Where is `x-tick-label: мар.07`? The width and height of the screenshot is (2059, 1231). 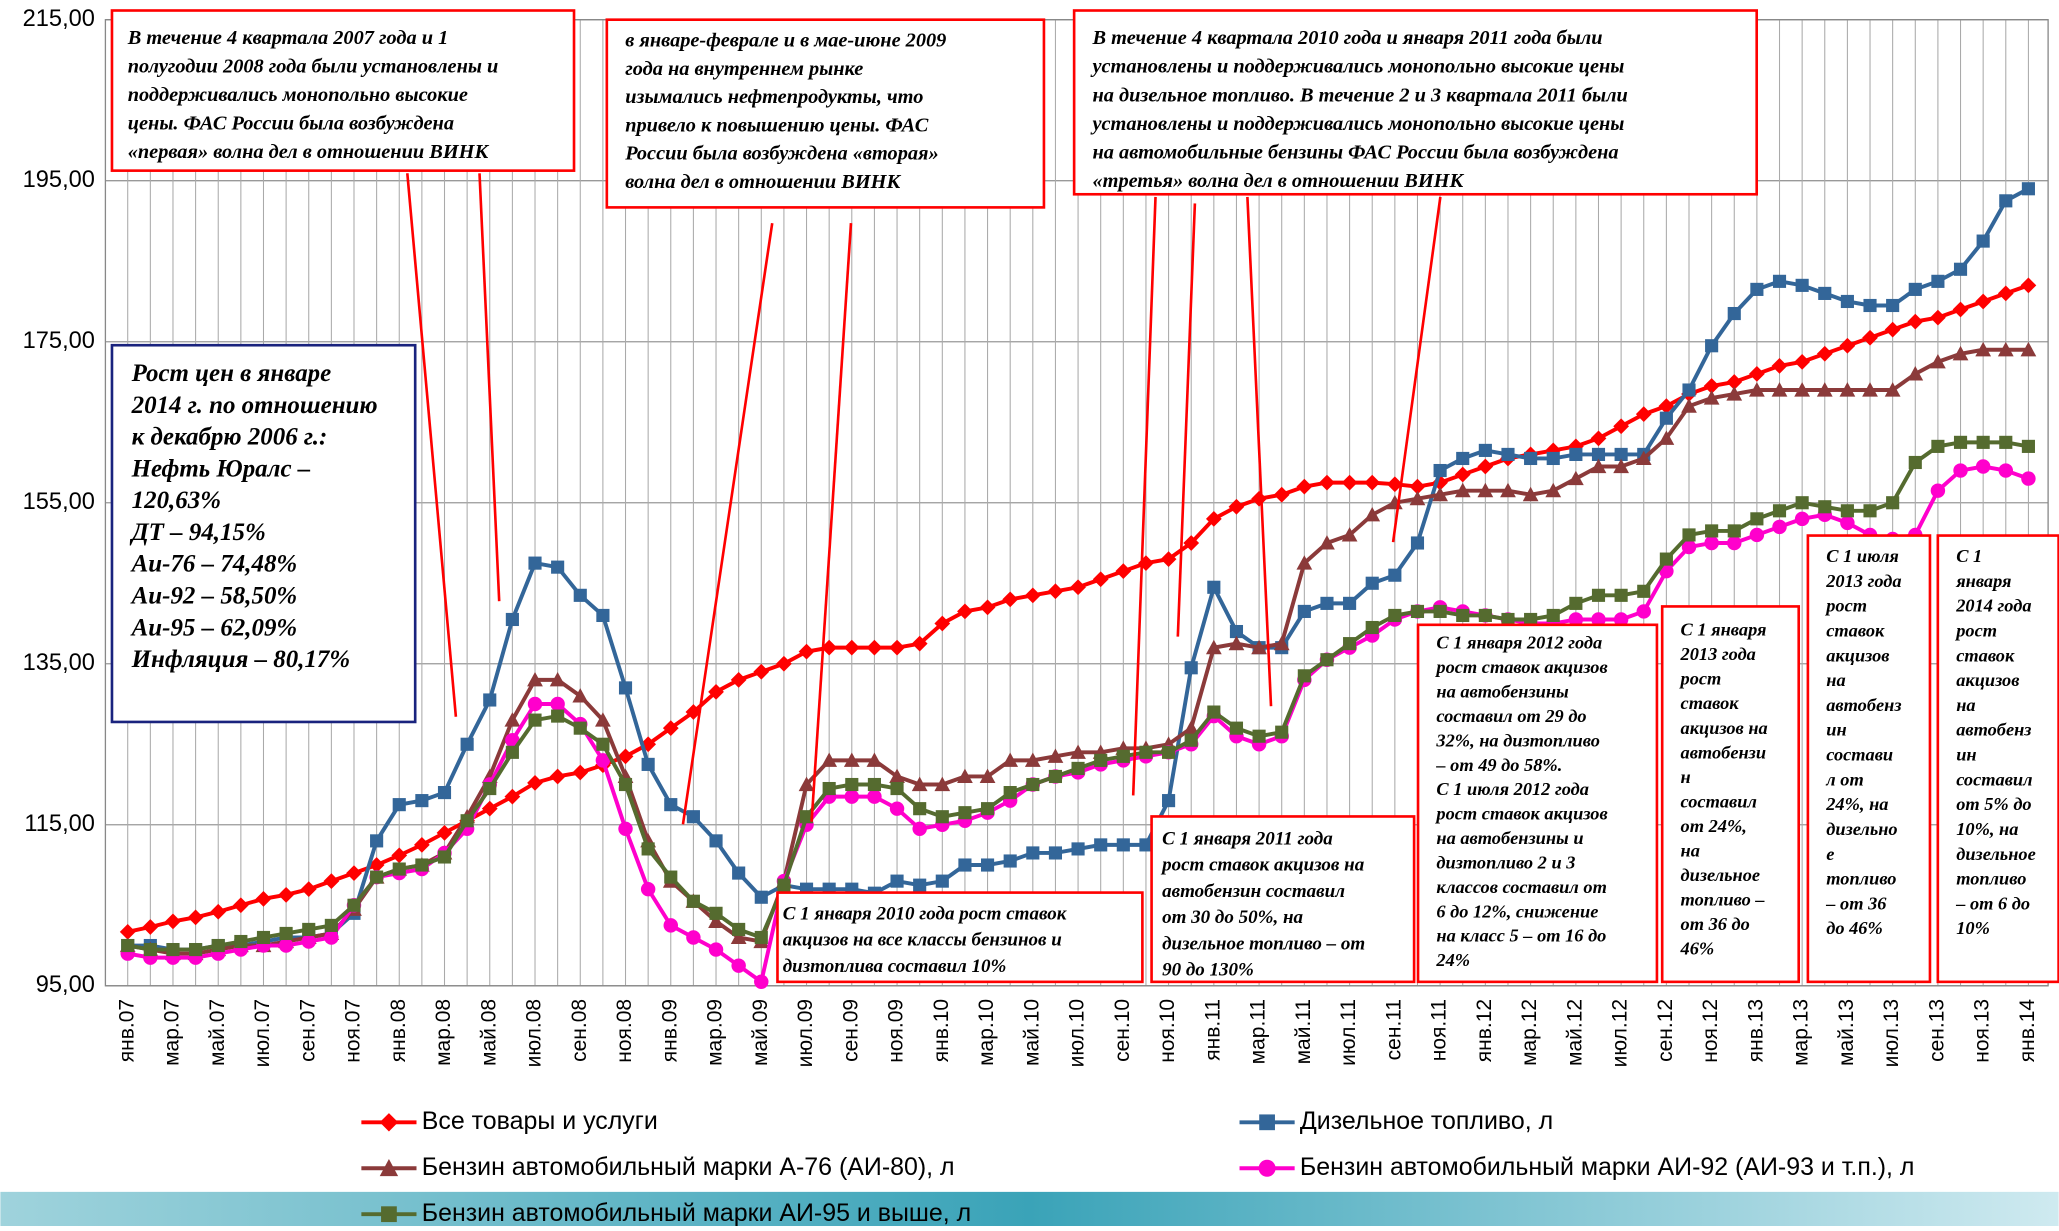
x-tick-label: мар.07 is located at coordinates (172, 1032).